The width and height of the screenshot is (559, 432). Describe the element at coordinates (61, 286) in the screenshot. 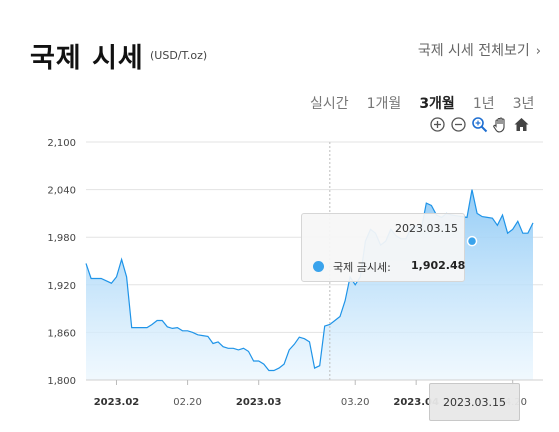

I see `y-tick-label: 1,920` at that location.